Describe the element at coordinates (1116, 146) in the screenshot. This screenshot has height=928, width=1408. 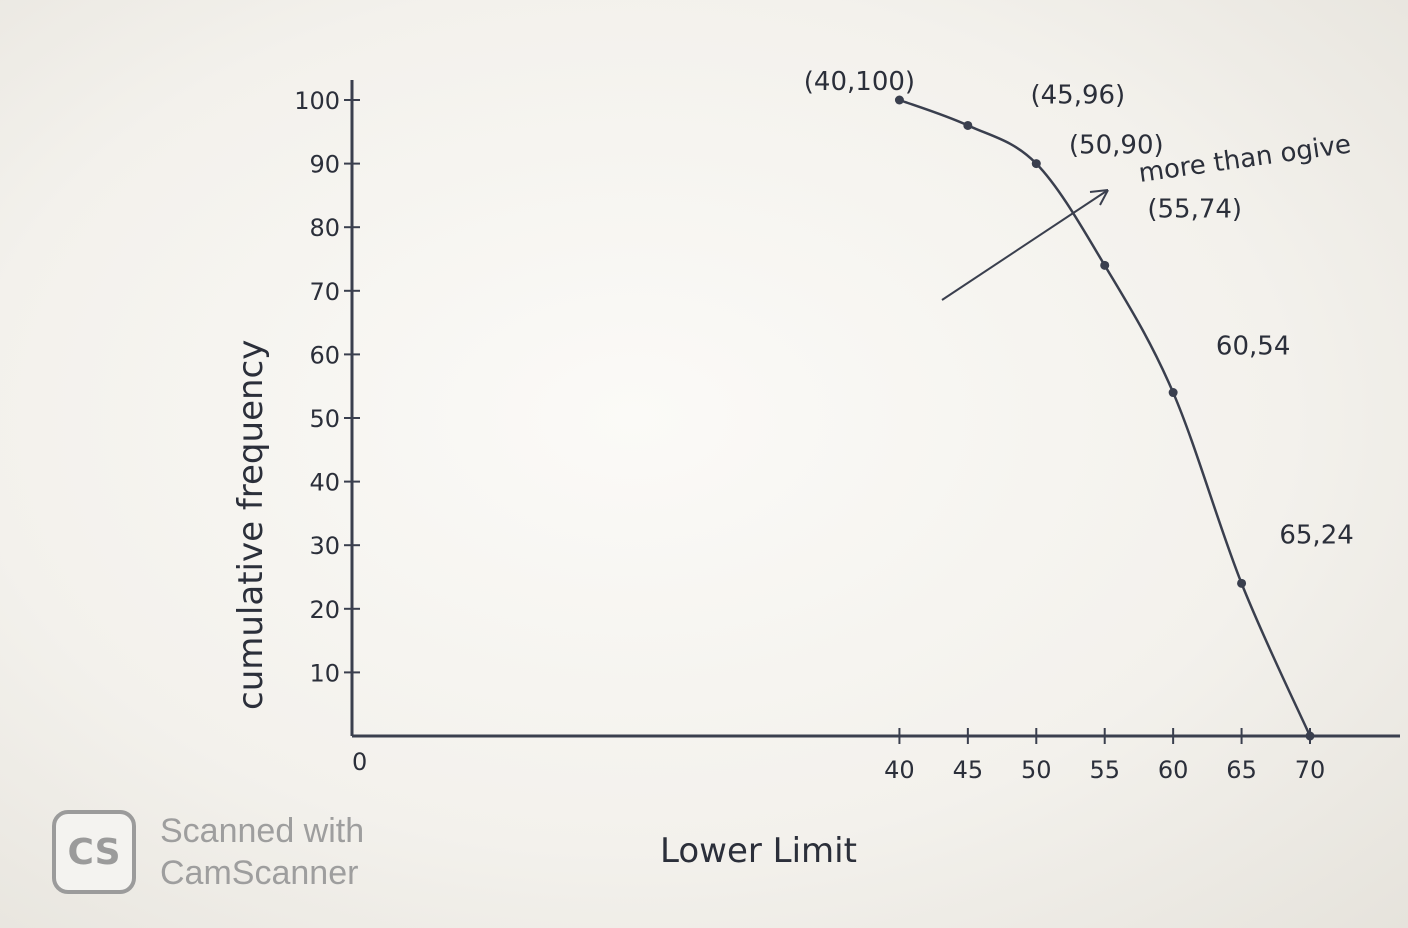
I see `point-label: (50,90)` at that location.